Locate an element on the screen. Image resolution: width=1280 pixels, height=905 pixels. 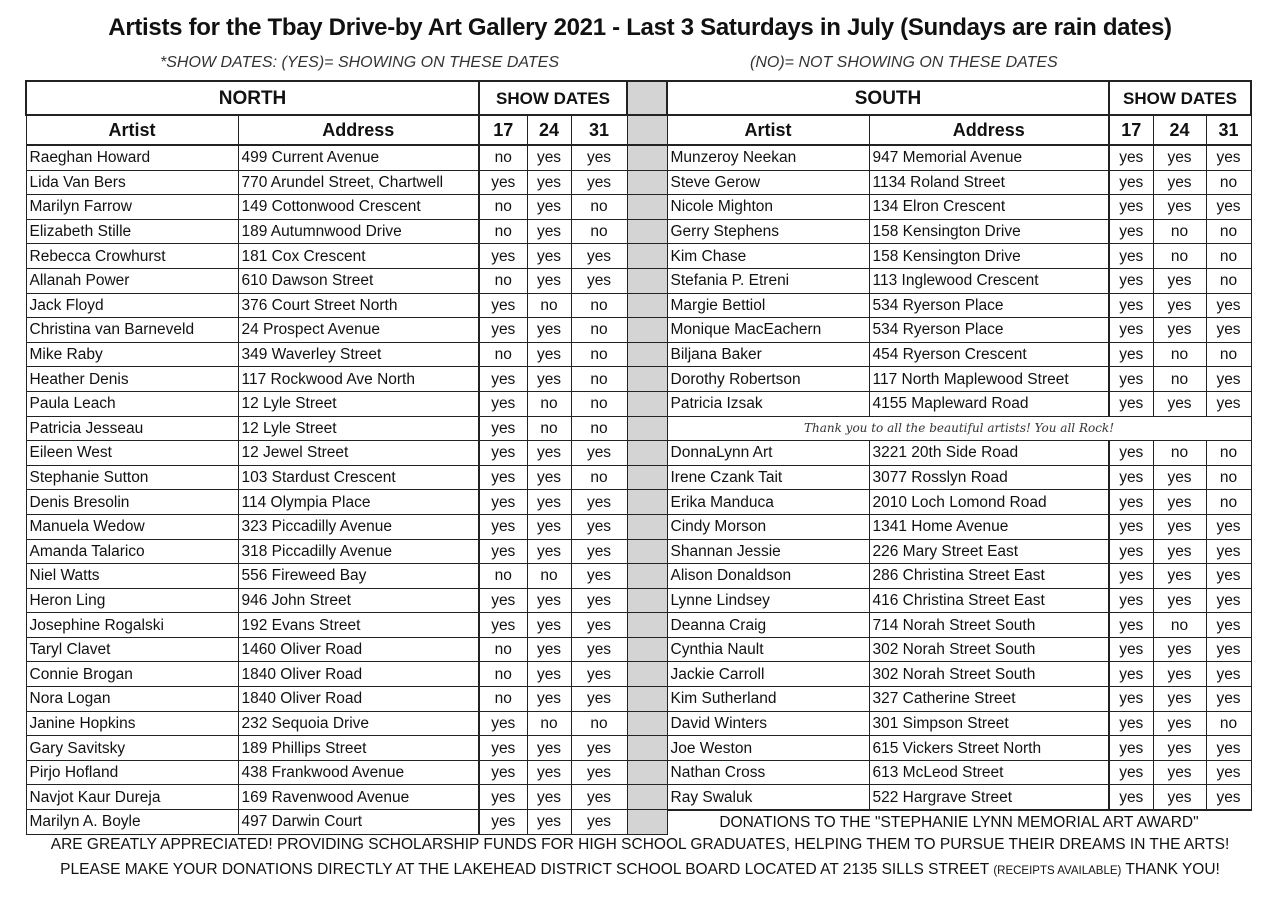
column-header-17: 17 is located at coordinates (503, 130).